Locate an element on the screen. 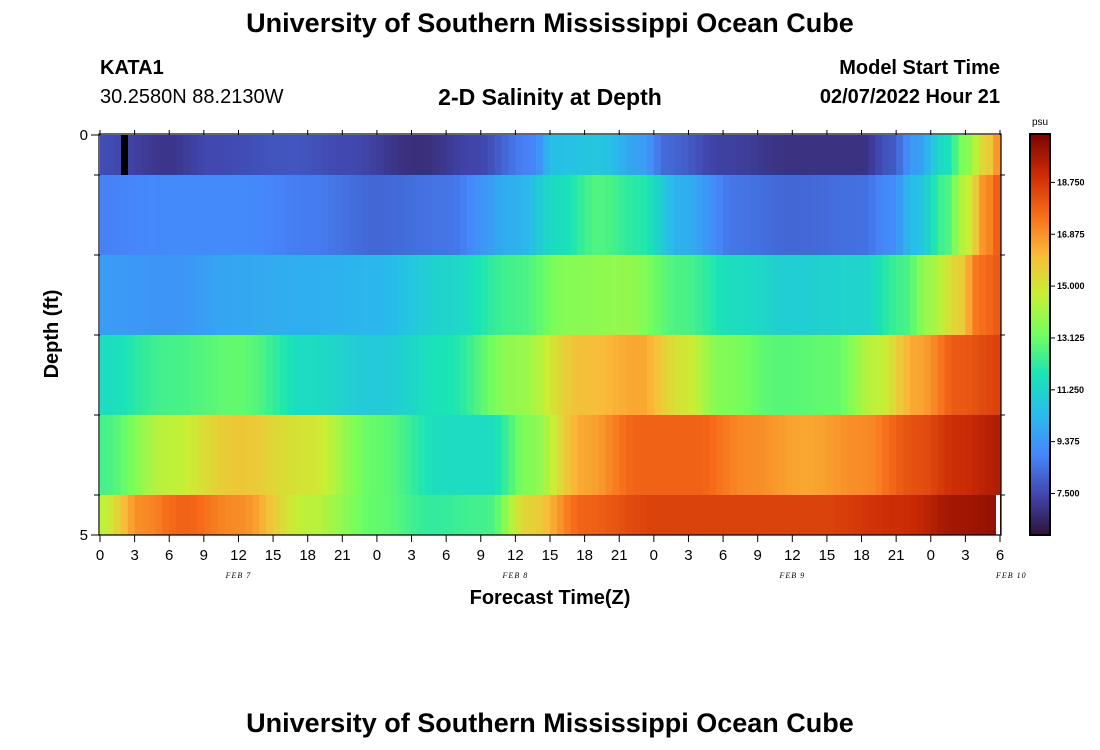  y-tick-label: 5 is located at coordinates (84, 535).